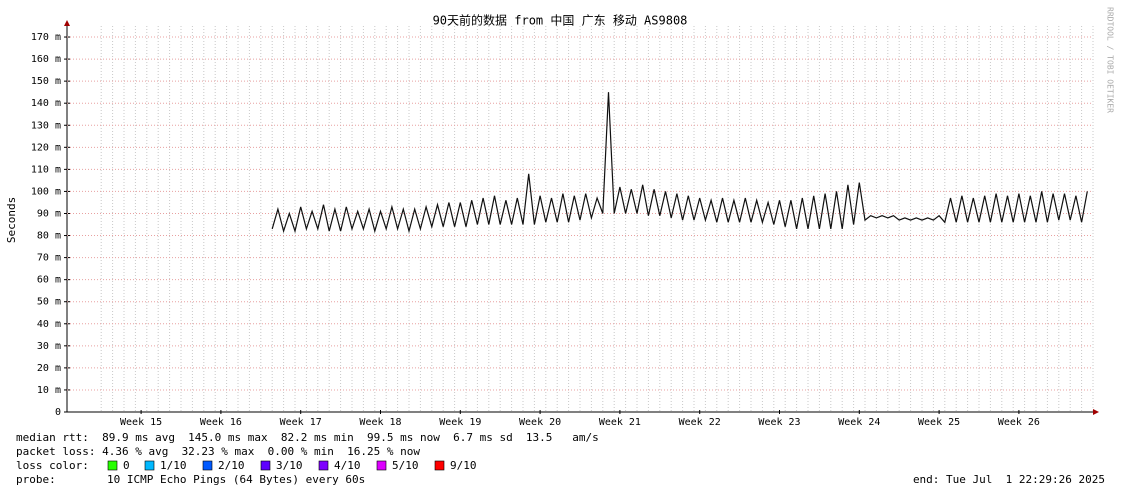  I want to click on x-tick-label: Week 19, so click(460, 422).